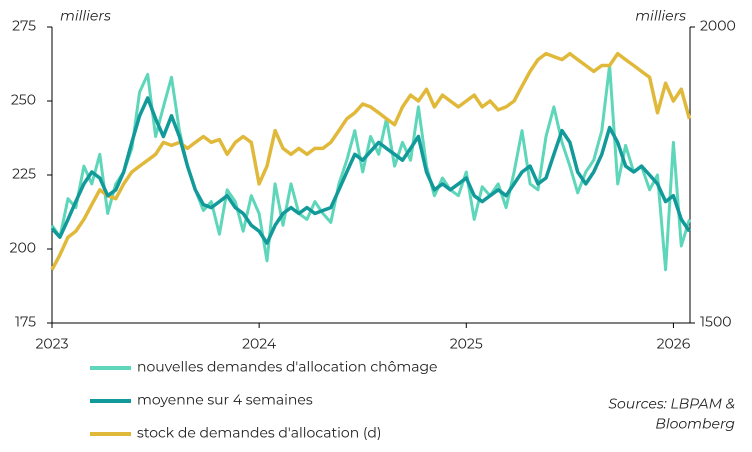  What do you see at coordinates (716, 322) in the screenshot?
I see `y2-tick-label: 1500` at bounding box center [716, 322].